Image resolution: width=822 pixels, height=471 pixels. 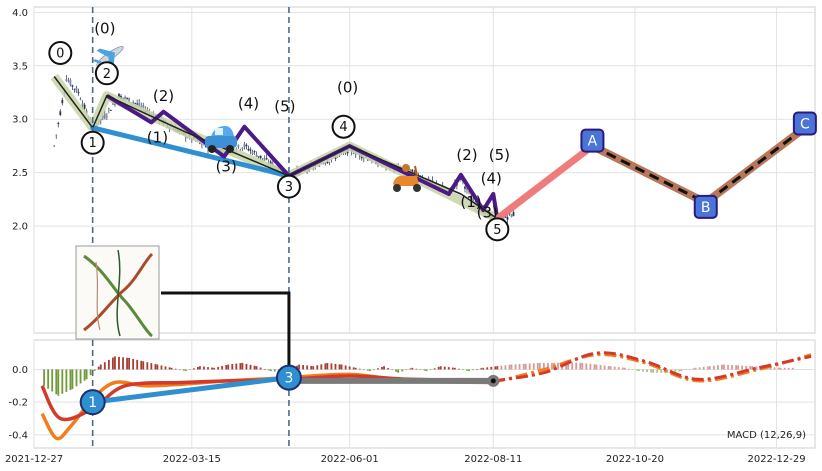 I want to click on abc-label-box, so click(x=592, y=140).